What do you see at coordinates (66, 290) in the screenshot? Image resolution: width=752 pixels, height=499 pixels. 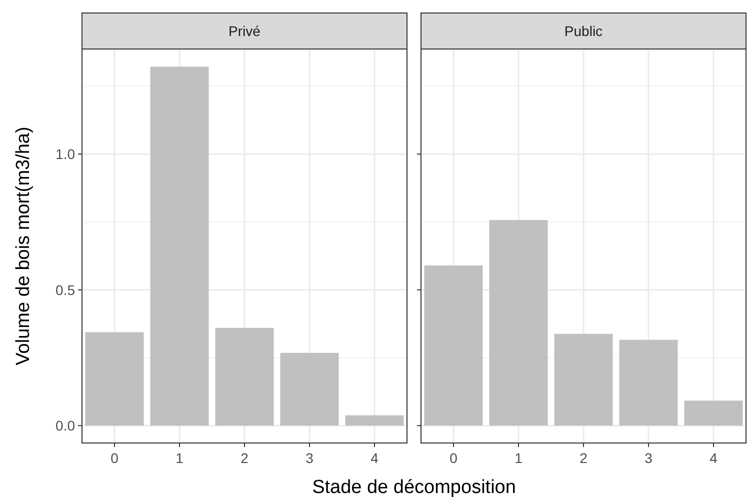 I see `y-tick-label: 0.5` at bounding box center [66, 290].